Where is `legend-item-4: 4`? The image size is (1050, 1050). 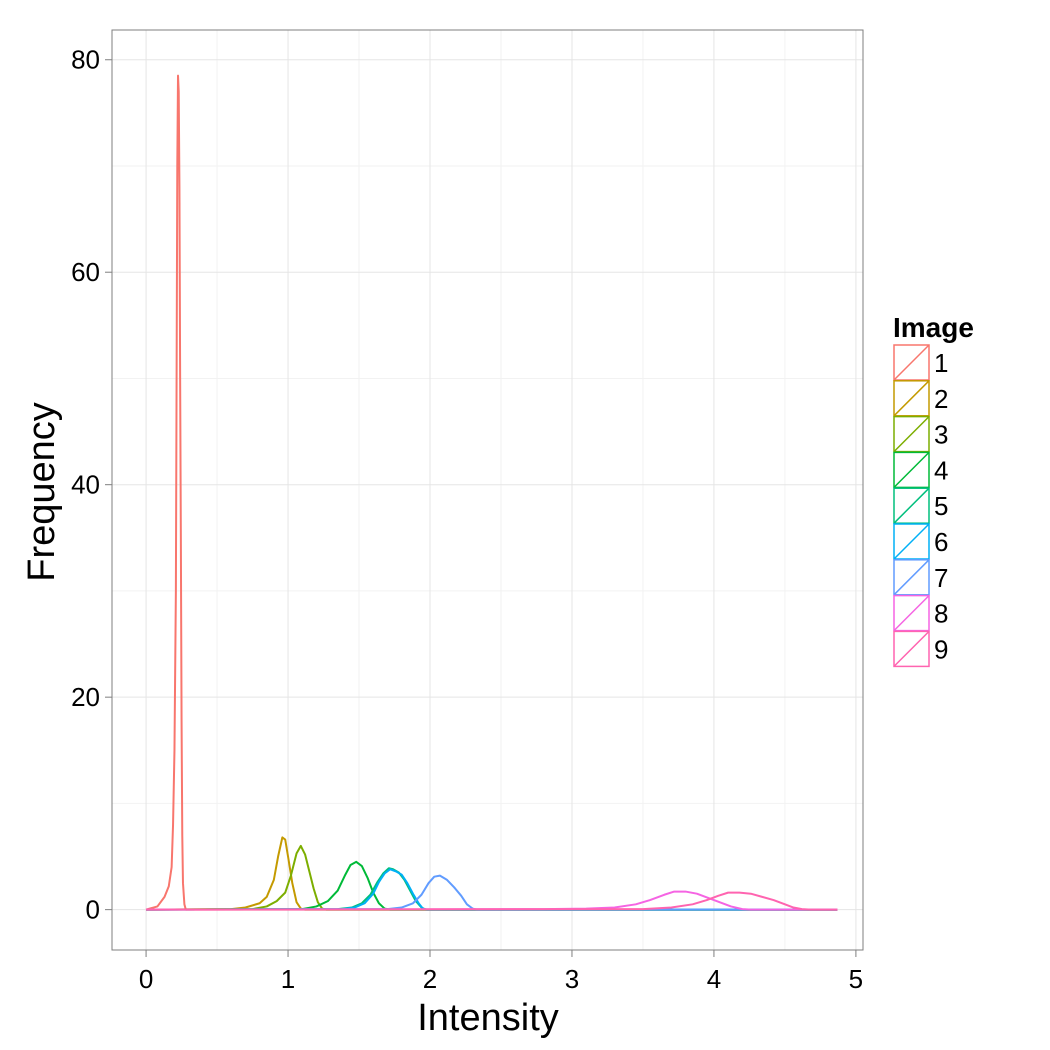
legend-item-4: 4 is located at coordinates (920, 470).